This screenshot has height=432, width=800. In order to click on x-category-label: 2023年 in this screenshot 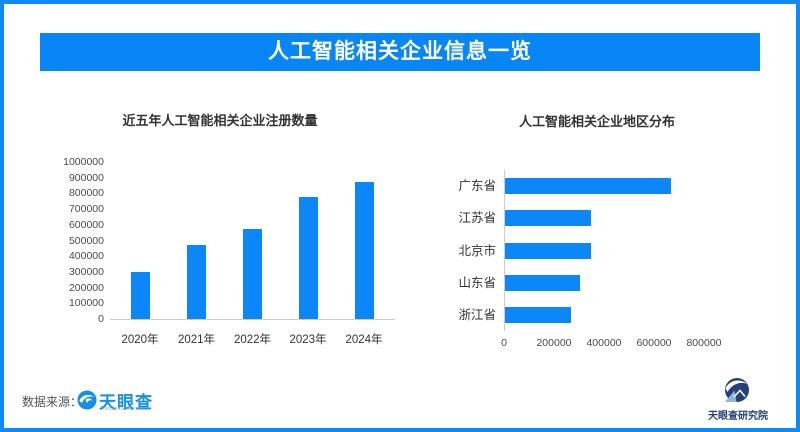, I will do `click(308, 340)`.